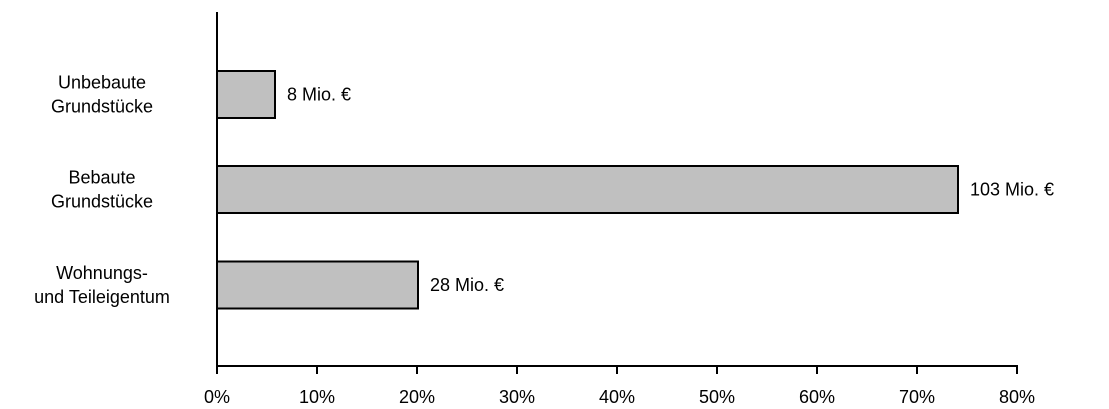 This screenshot has width=1109, height=409. I want to click on category-label-line: Bebaute, so click(101, 178).